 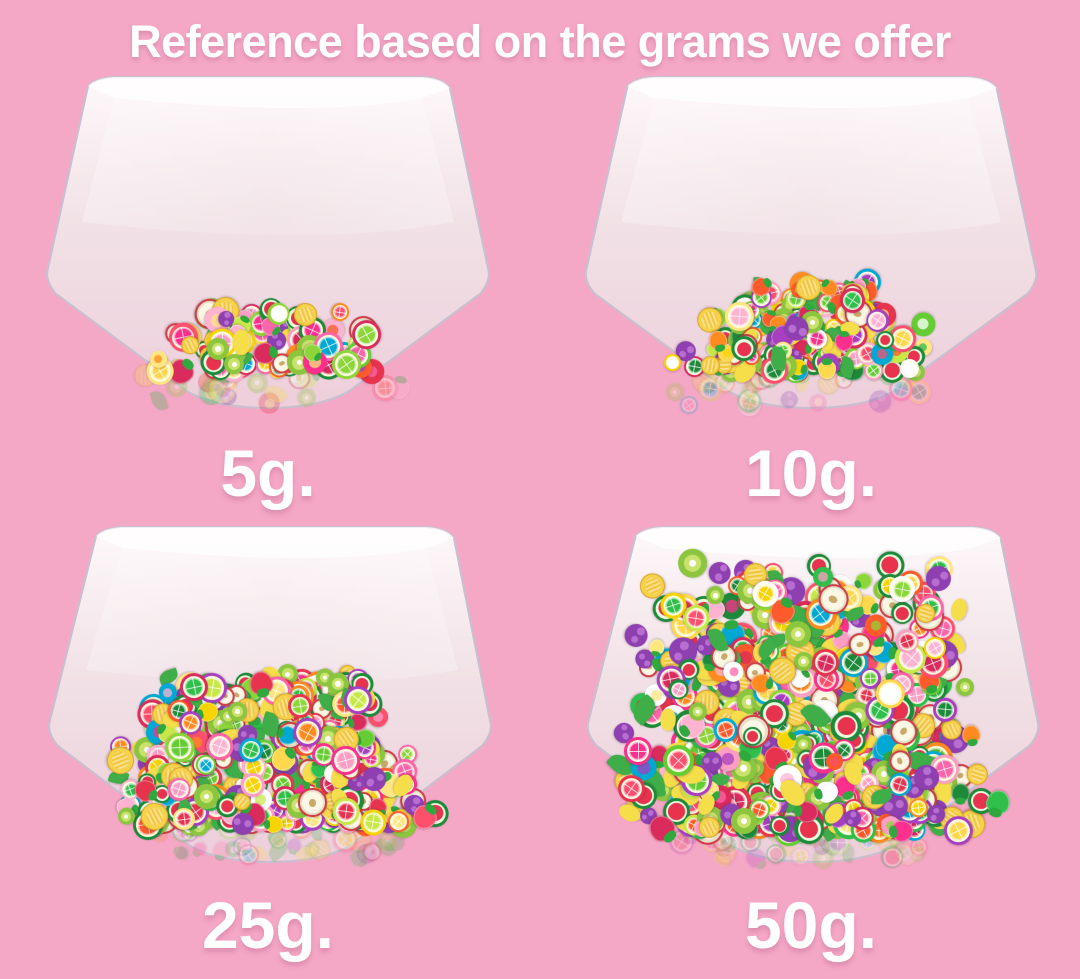 I want to click on gram-label-10g: 10g., so click(x=811, y=473).